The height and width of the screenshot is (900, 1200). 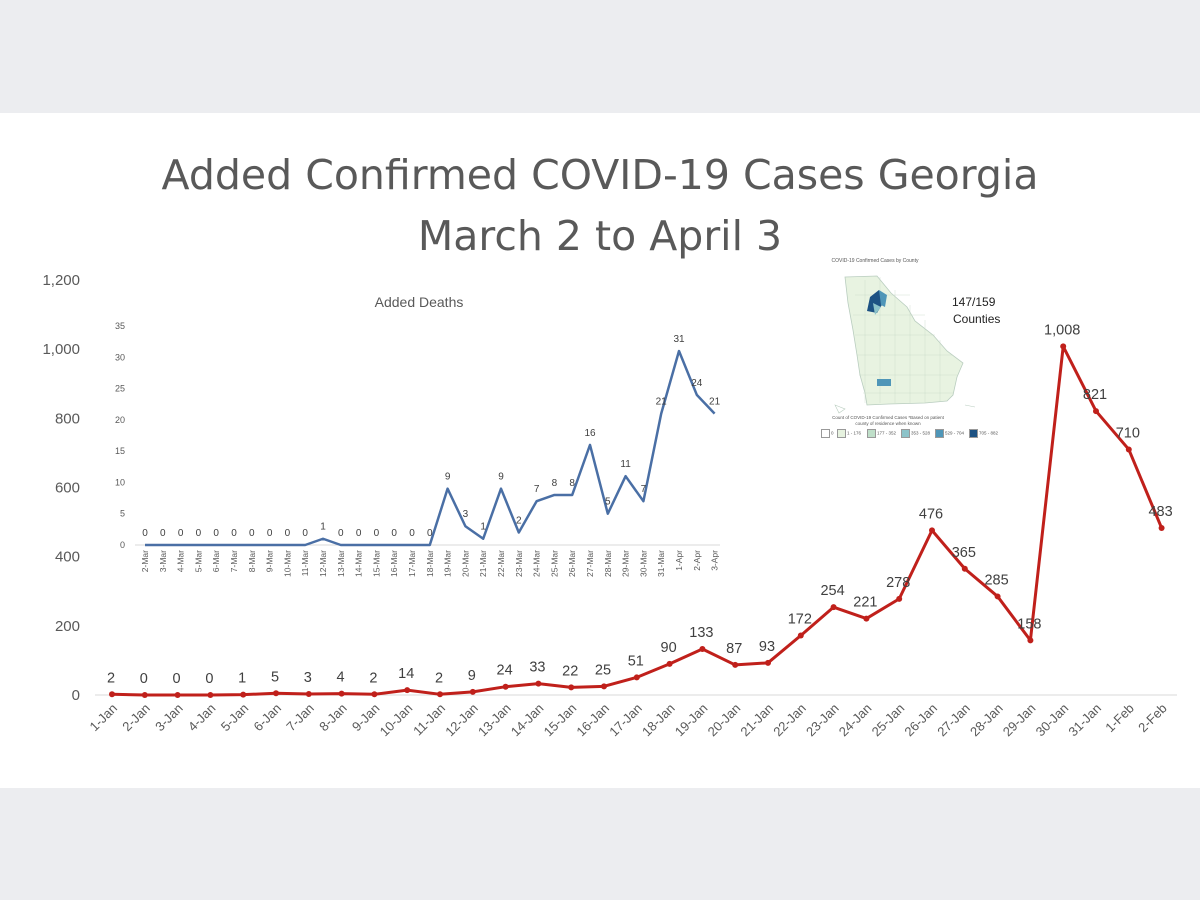 What do you see at coordinates (120, 451) in the screenshot?
I see `inset-y-tick-label: 15` at bounding box center [120, 451].